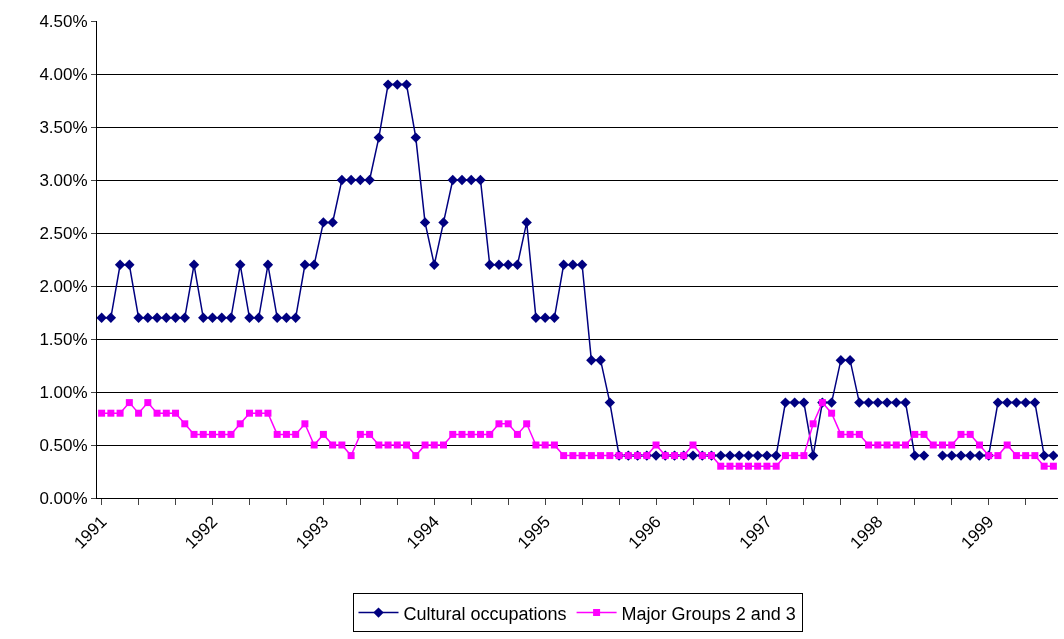  What do you see at coordinates (63, 498) in the screenshot?
I see `y-tick-label: 0.00%` at bounding box center [63, 498].